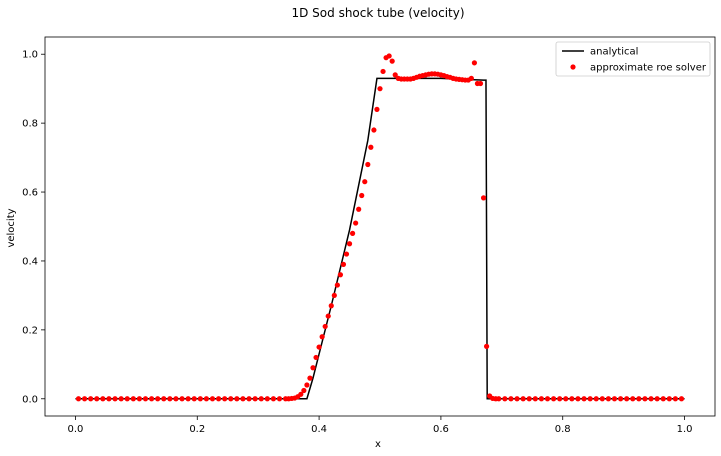  What do you see at coordinates (614, 52) in the screenshot?
I see `legend-analytical-label: analytical` at bounding box center [614, 52].